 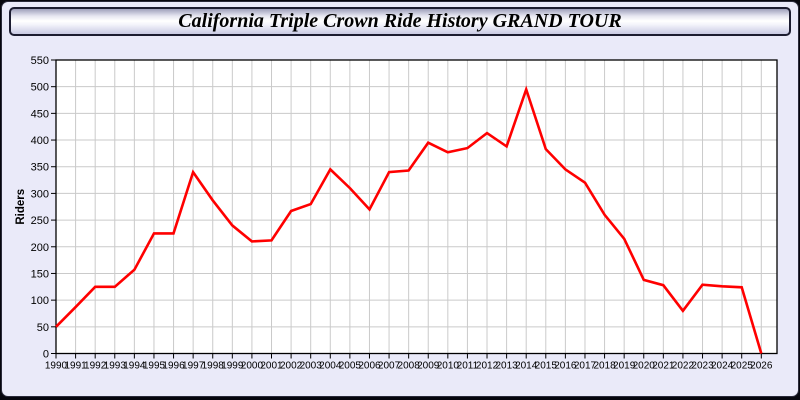 What do you see at coordinates (350, 366) in the screenshot?
I see `x-tick-label: 2005` at bounding box center [350, 366].